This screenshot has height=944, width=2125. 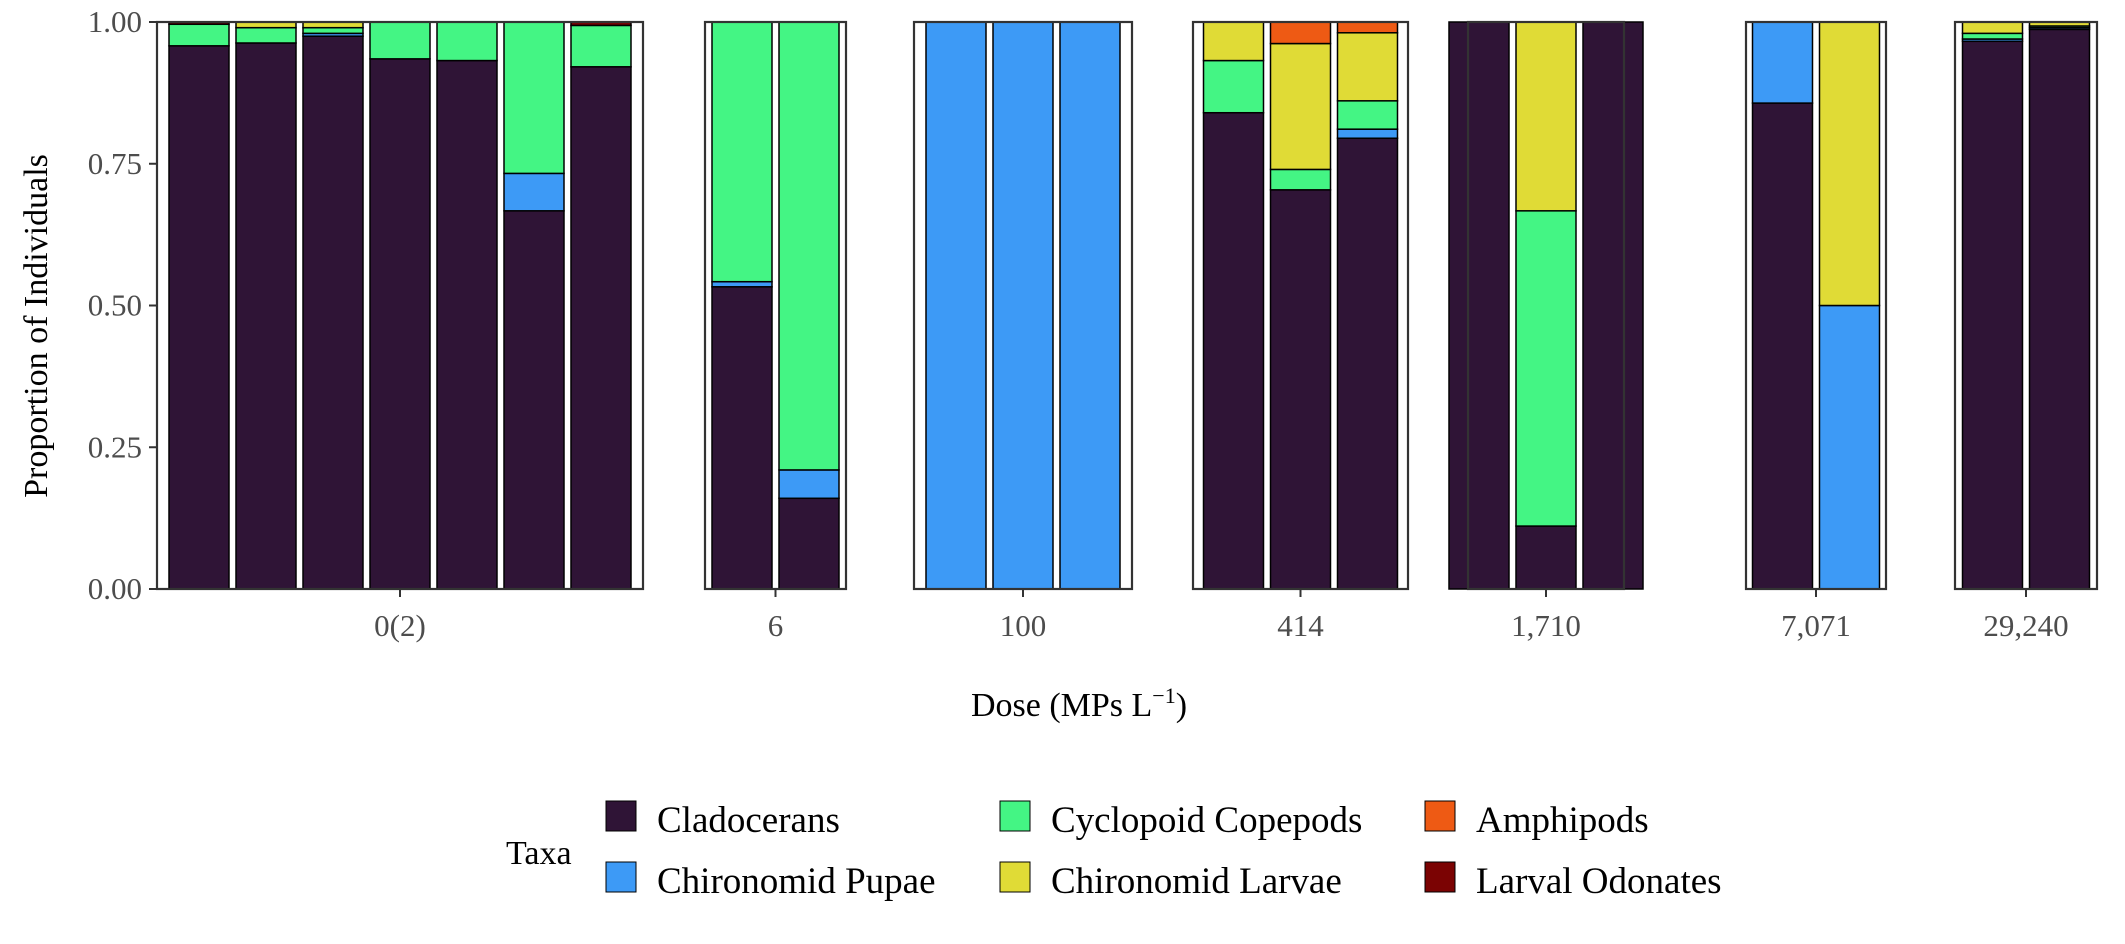 What do you see at coordinates (115, 588) in the screenshot?
I see `y-tick-label: 0.00` at bounding box center [115, 588].